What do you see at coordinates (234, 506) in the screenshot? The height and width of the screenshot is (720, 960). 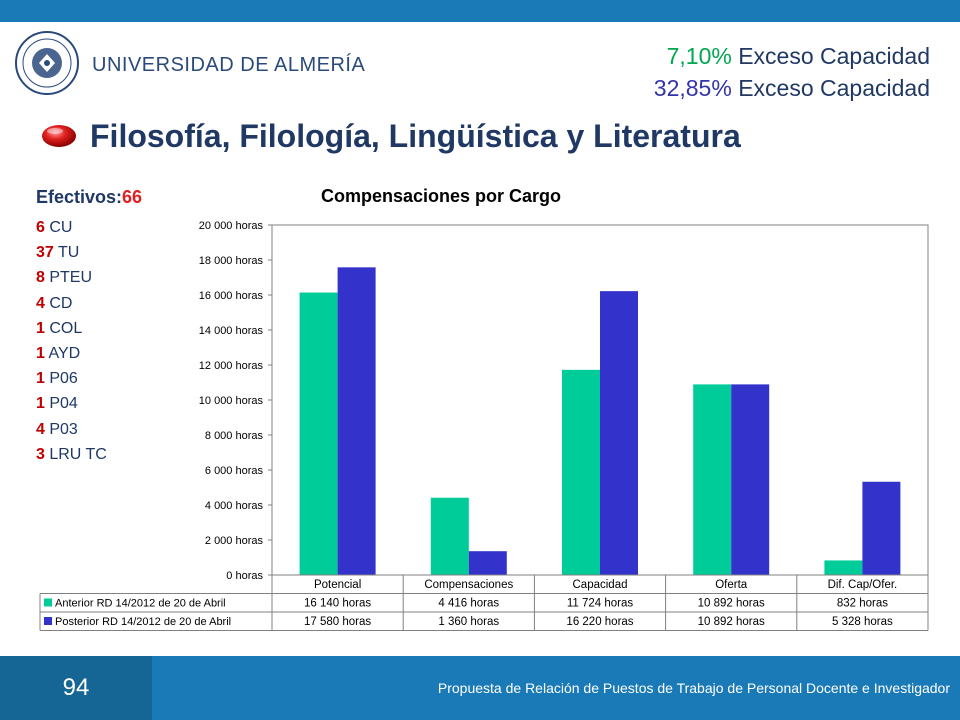 I see `y-tick-label: 4 000 horas` at bounding box center [234, 506].